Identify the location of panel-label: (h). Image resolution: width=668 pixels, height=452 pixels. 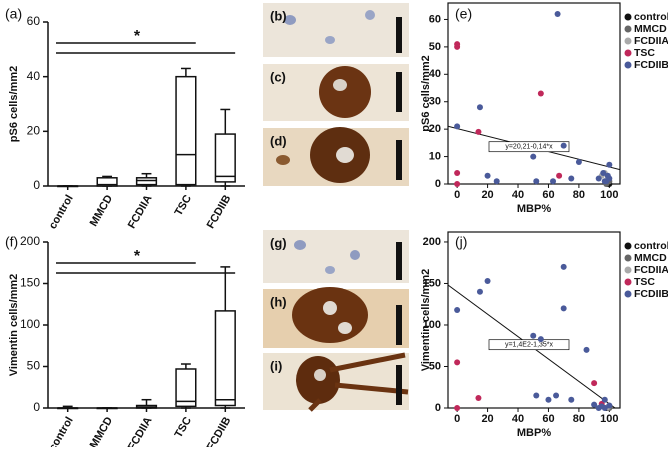
(278, 301).